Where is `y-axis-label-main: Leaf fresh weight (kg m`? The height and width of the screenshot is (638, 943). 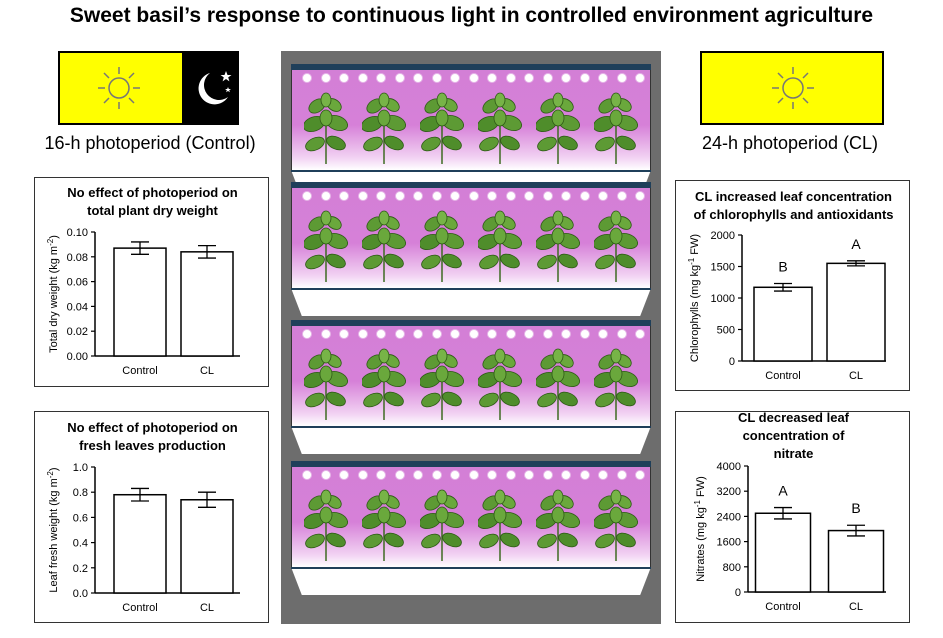
y-axis-label-main: Leaf fresh weight (kg m is located at coordinates (54, 535).